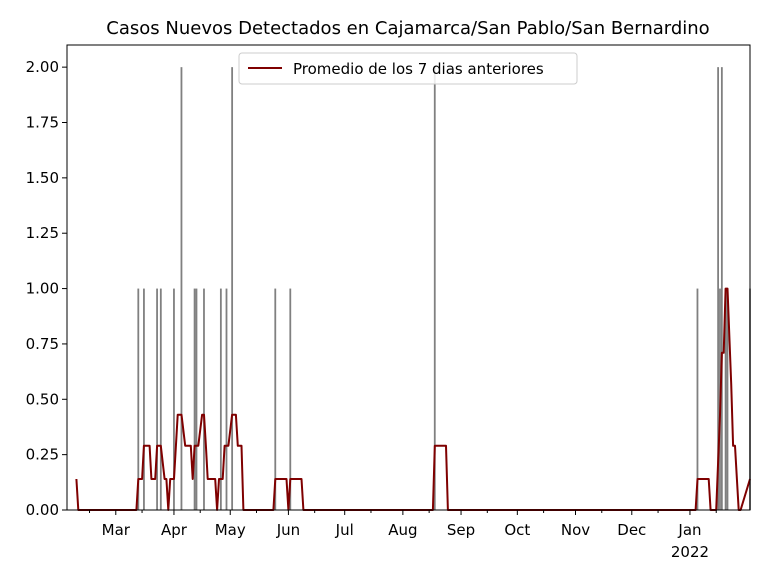  I want to click on x-tick-label: Nov, so click(575, 530).